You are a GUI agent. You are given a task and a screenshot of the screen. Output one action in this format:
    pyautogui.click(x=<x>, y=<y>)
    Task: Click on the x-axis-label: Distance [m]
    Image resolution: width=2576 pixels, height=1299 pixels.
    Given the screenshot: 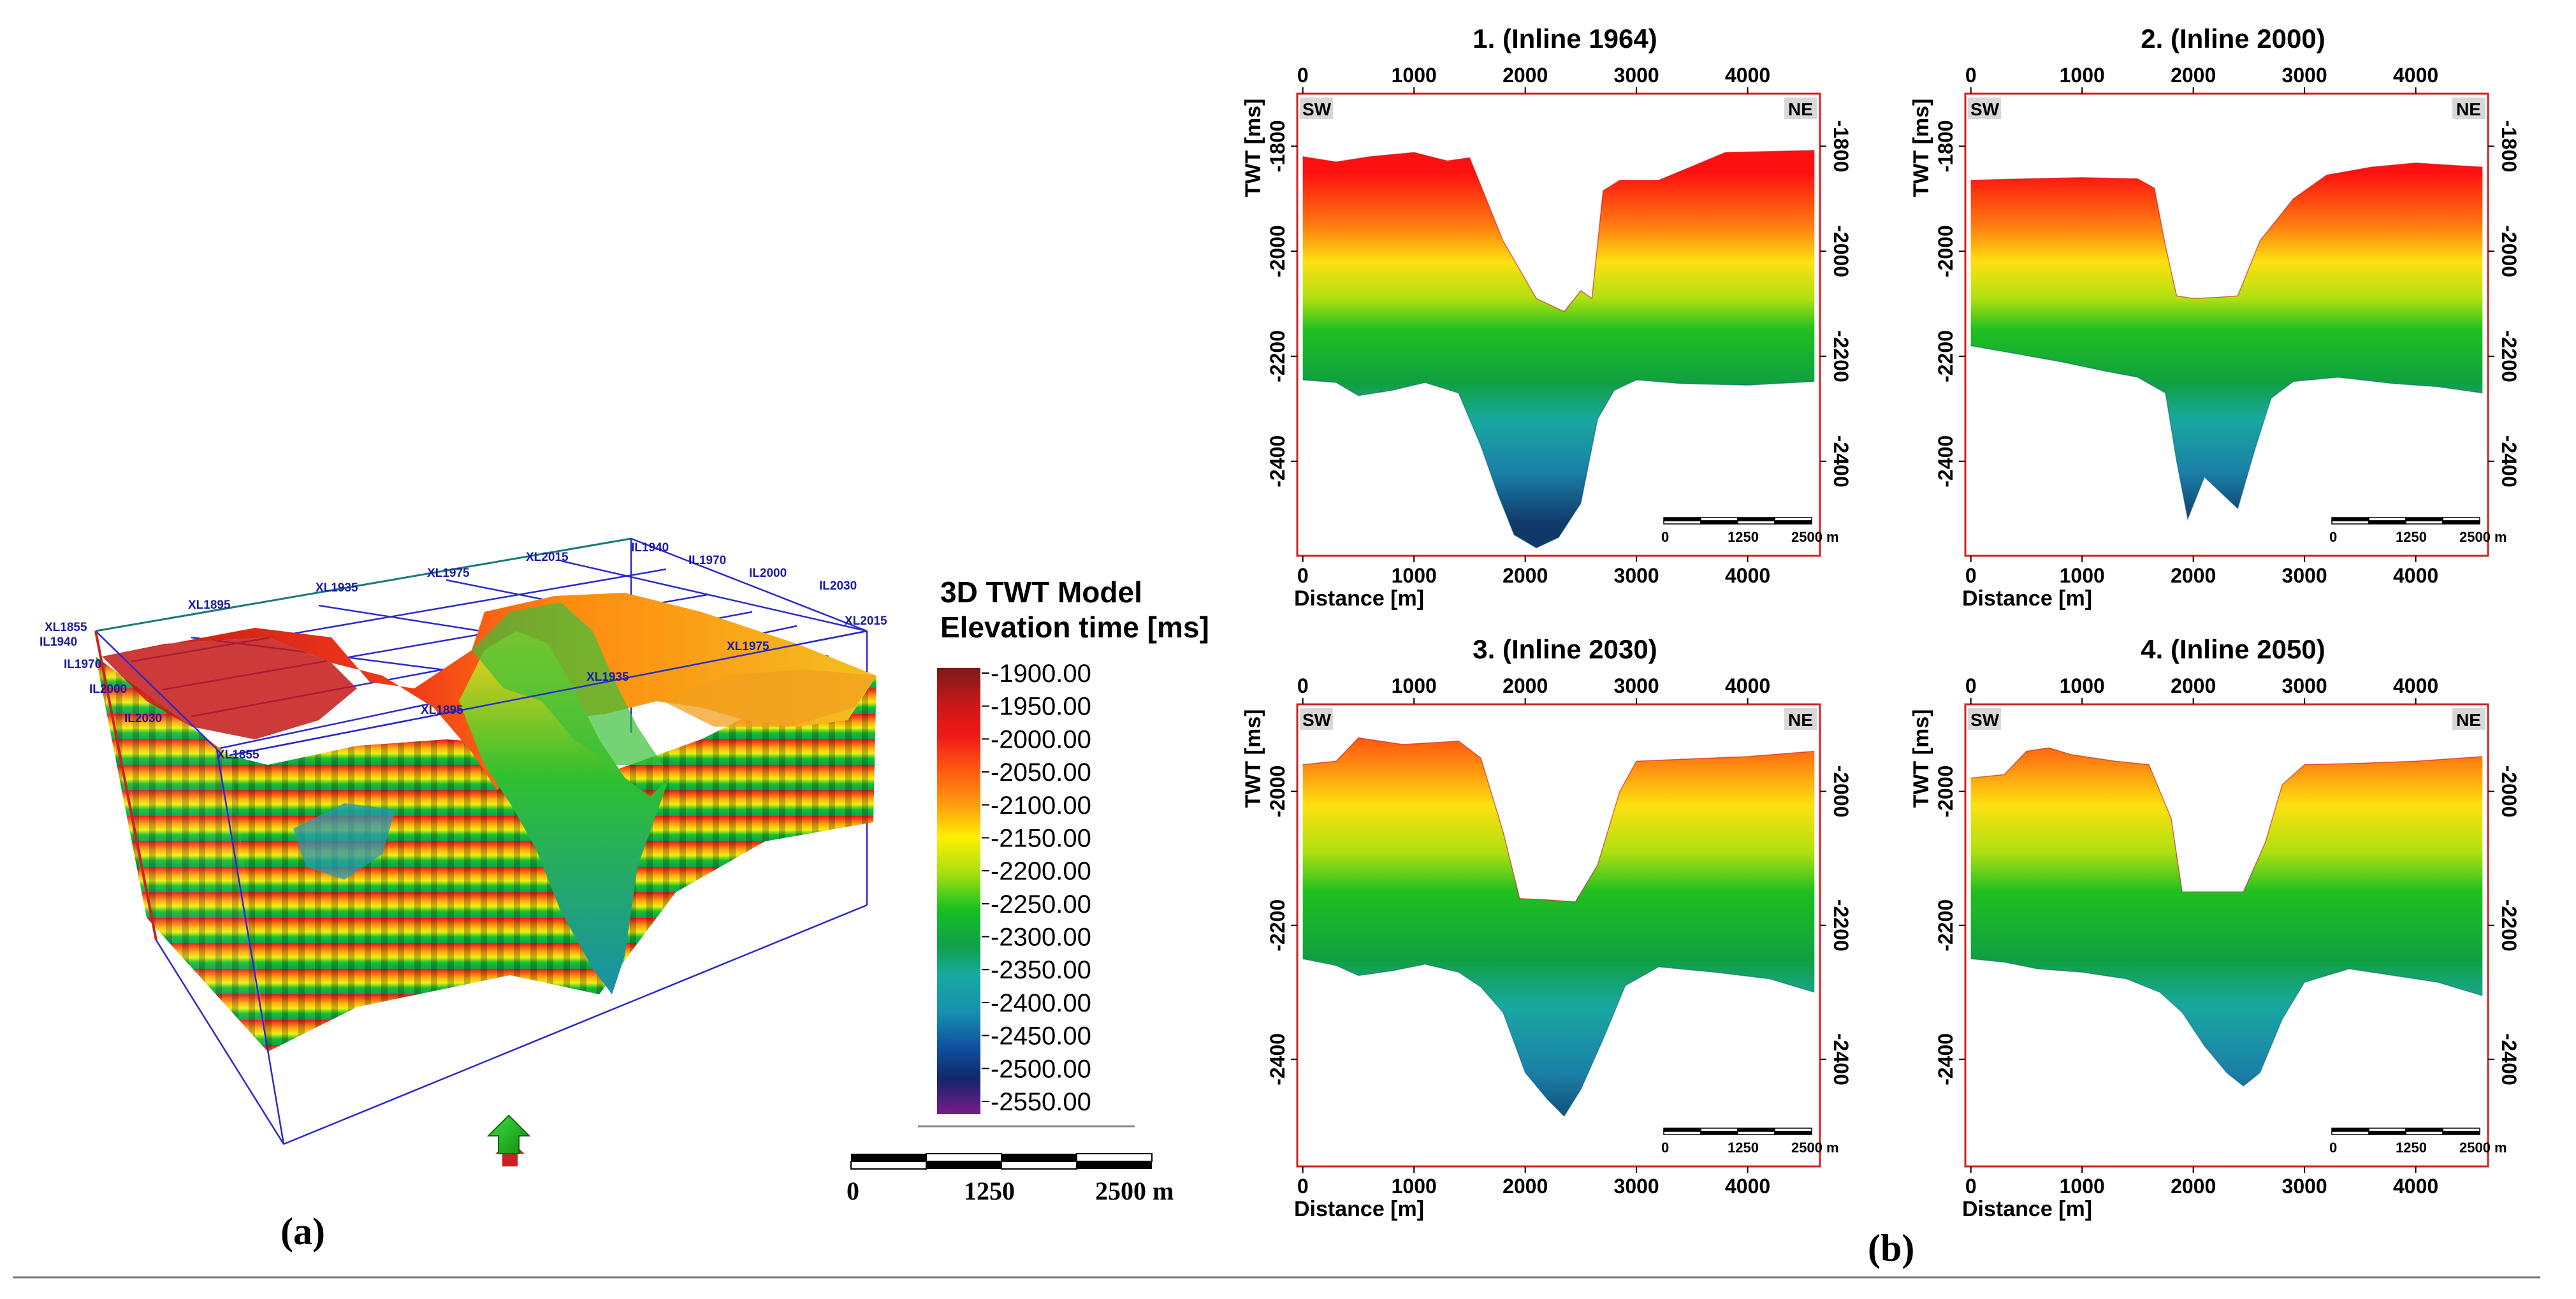 What is the action you would take?
    pyautogui.click(x=1359, y=1209)
    